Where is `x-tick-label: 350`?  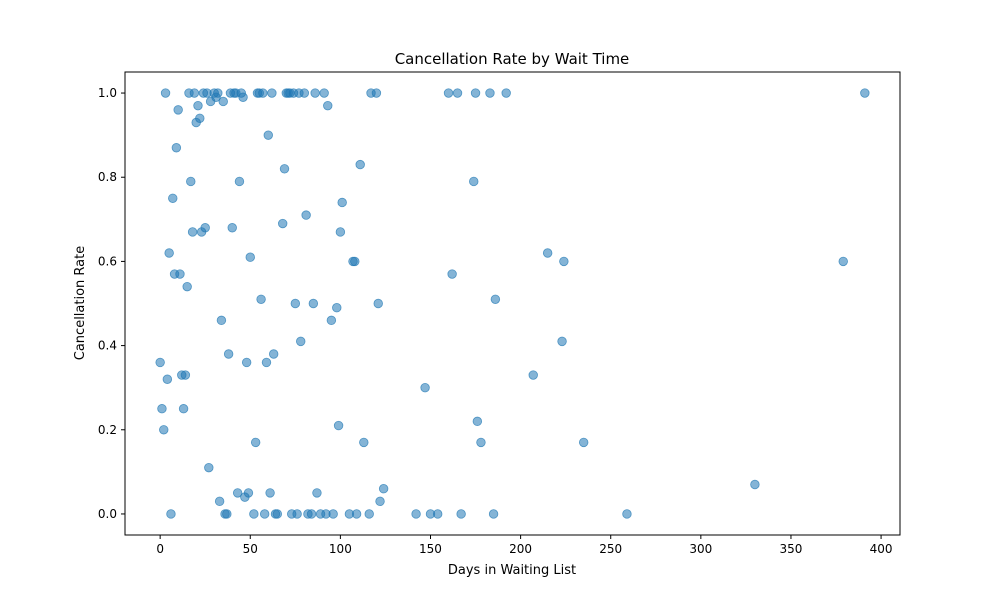 x-tick-label: 350 is located at coordinates (791, 549).